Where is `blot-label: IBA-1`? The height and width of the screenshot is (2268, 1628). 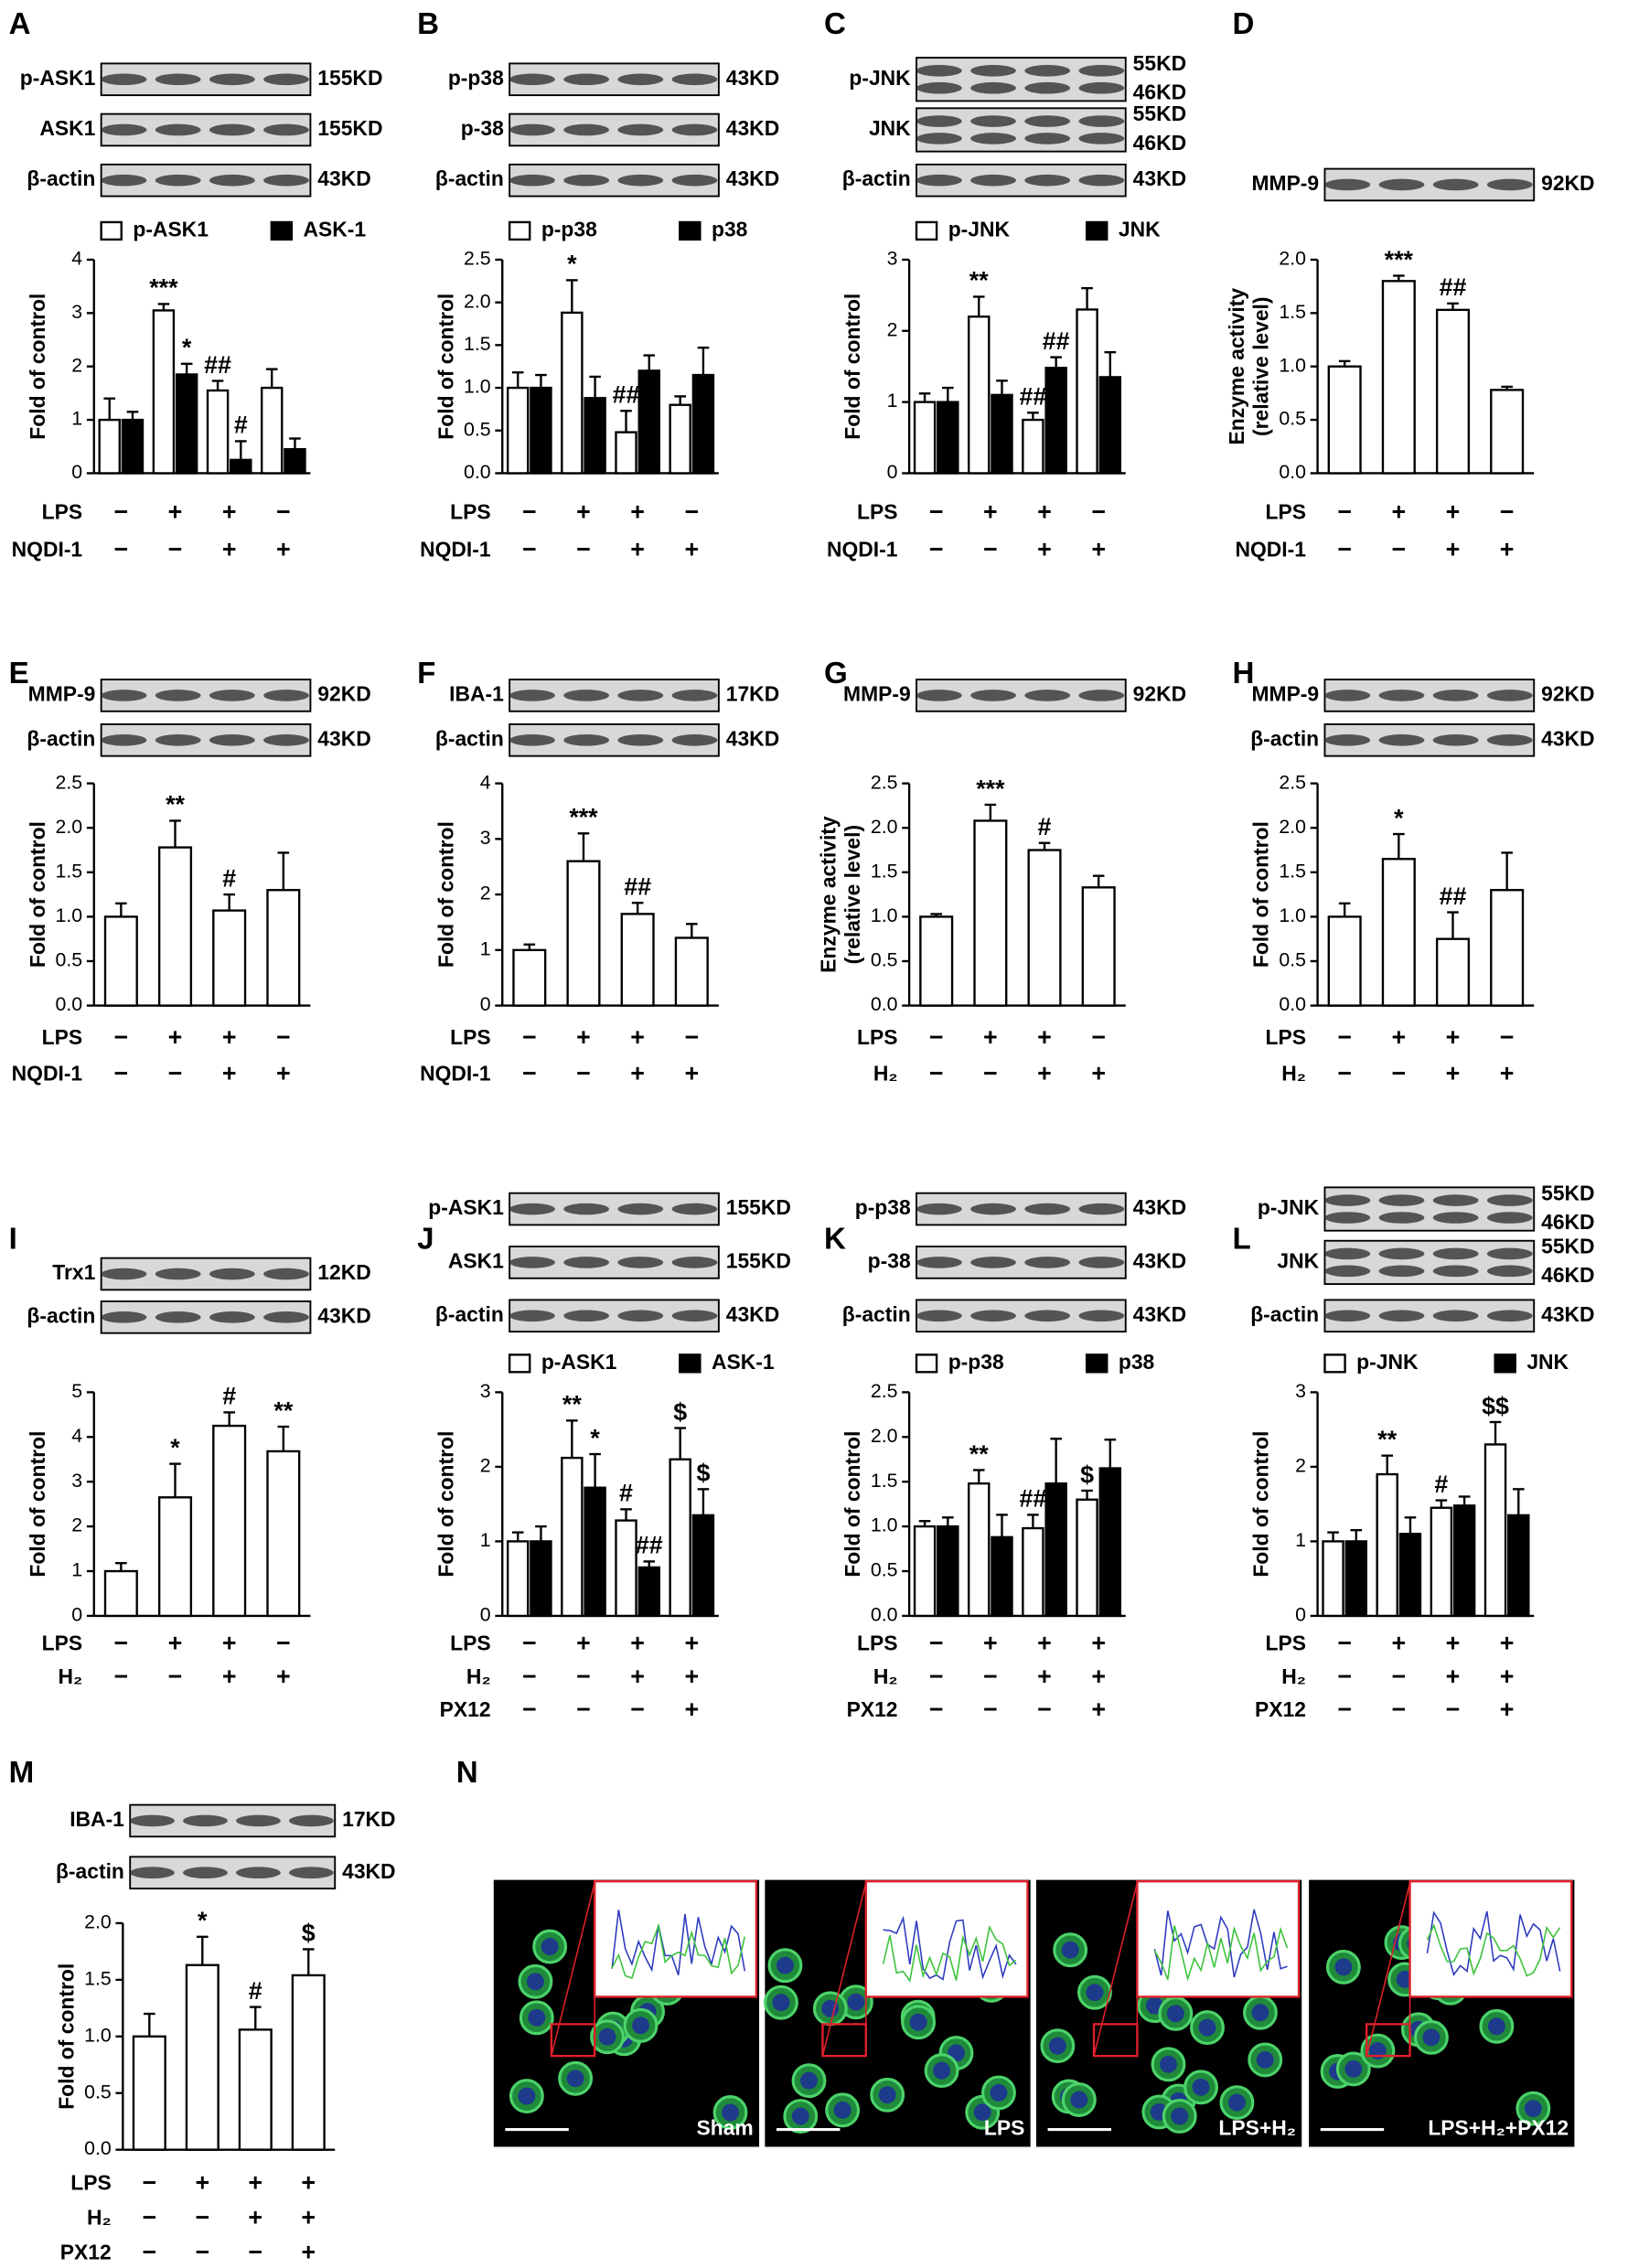
blot-label: IBA-1 is located at coordinates (476, 693).